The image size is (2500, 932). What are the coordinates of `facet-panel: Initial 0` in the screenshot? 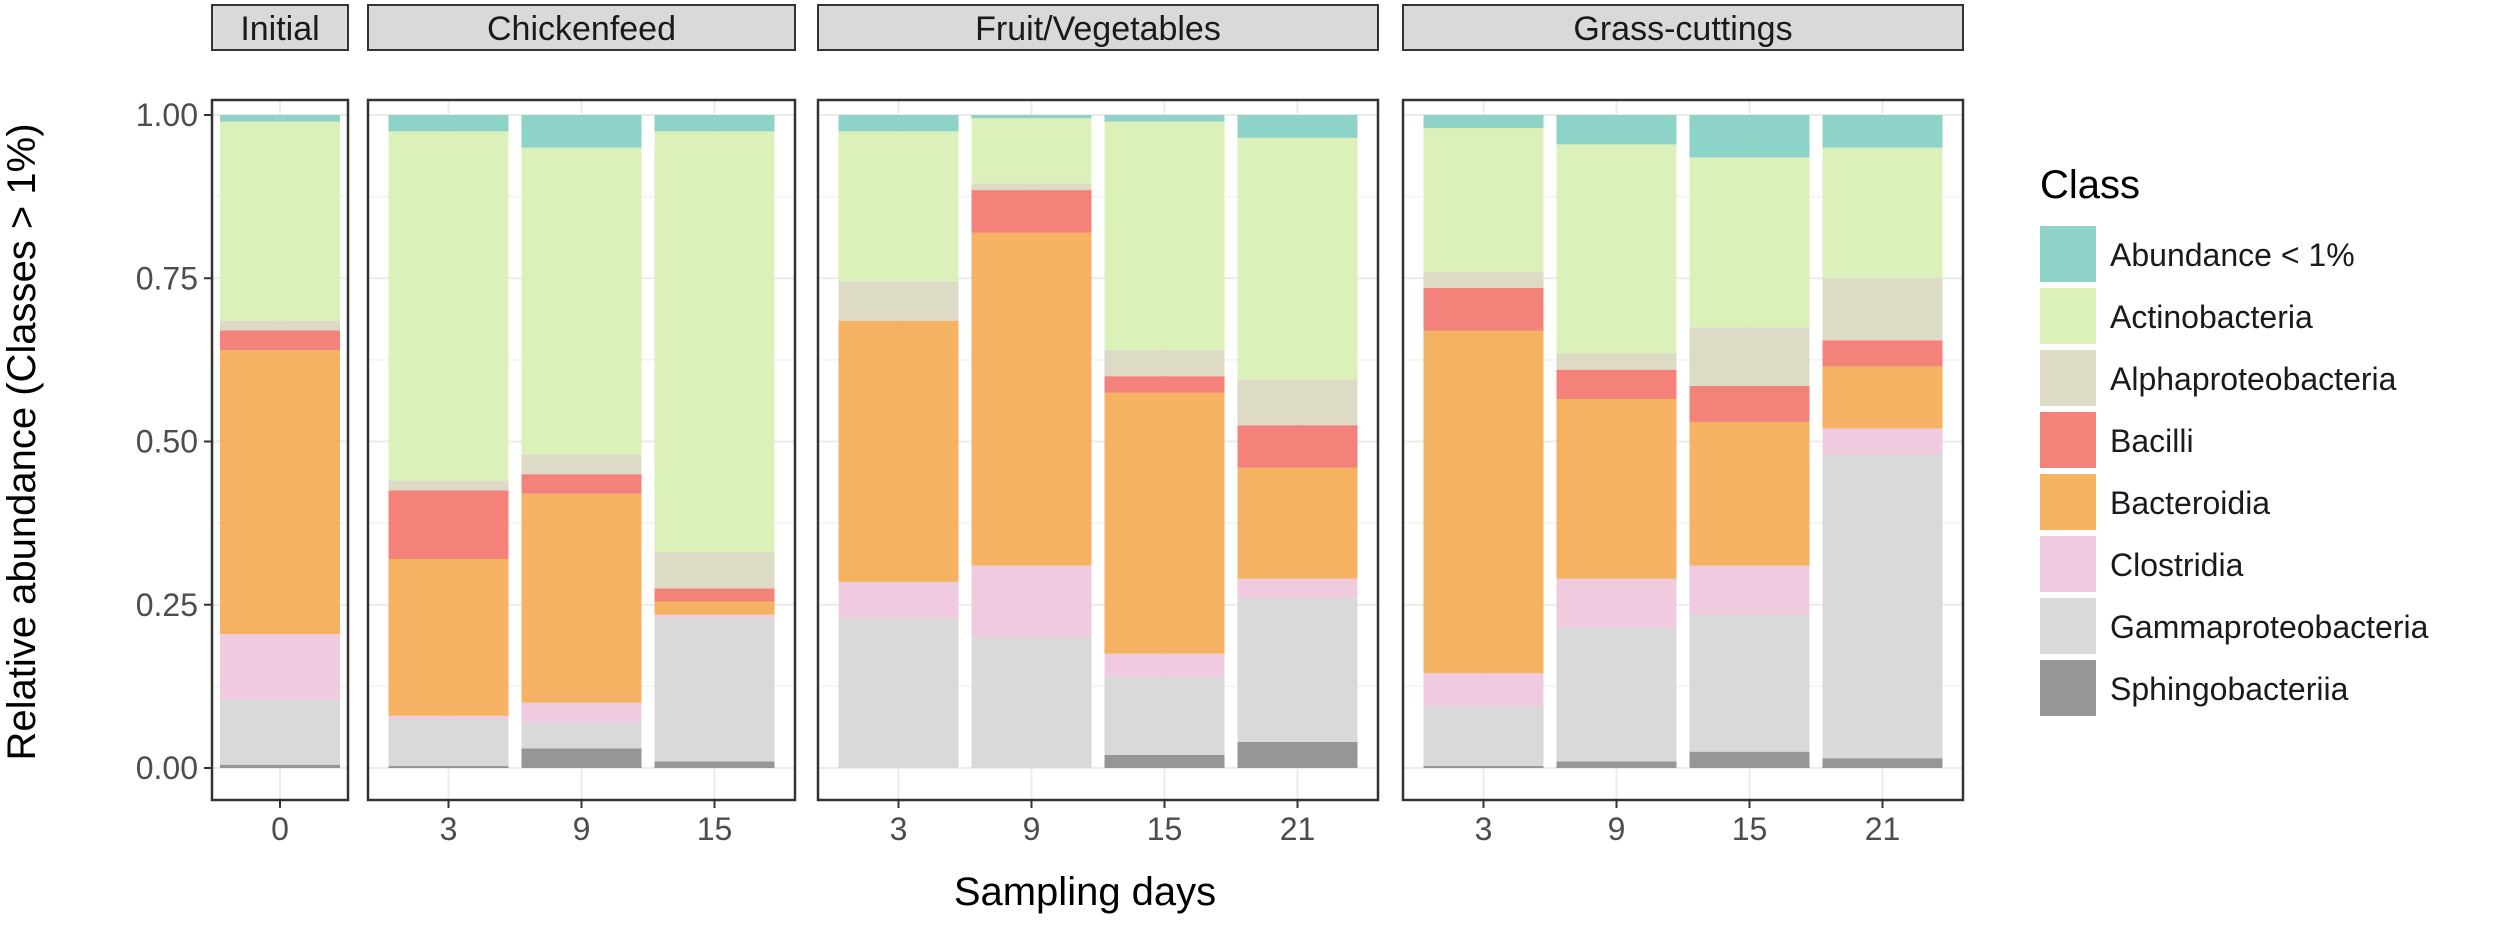 It's located at (280, 425).